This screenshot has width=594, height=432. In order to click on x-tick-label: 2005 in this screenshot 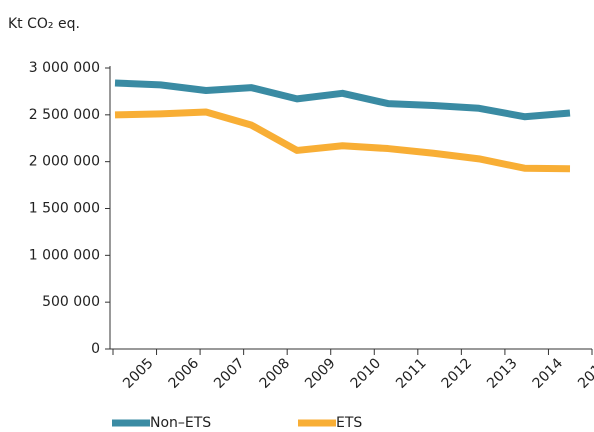, I will do `click(138, 373)`.